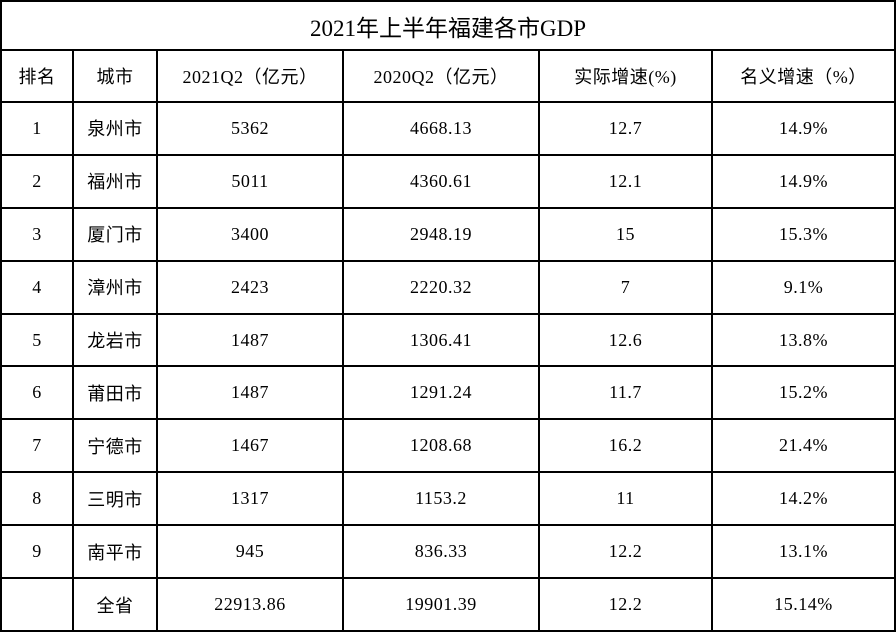  Describe the element at coordinates (115, 76) in the screenshot. I see `column-header-city: 城市` at that location.